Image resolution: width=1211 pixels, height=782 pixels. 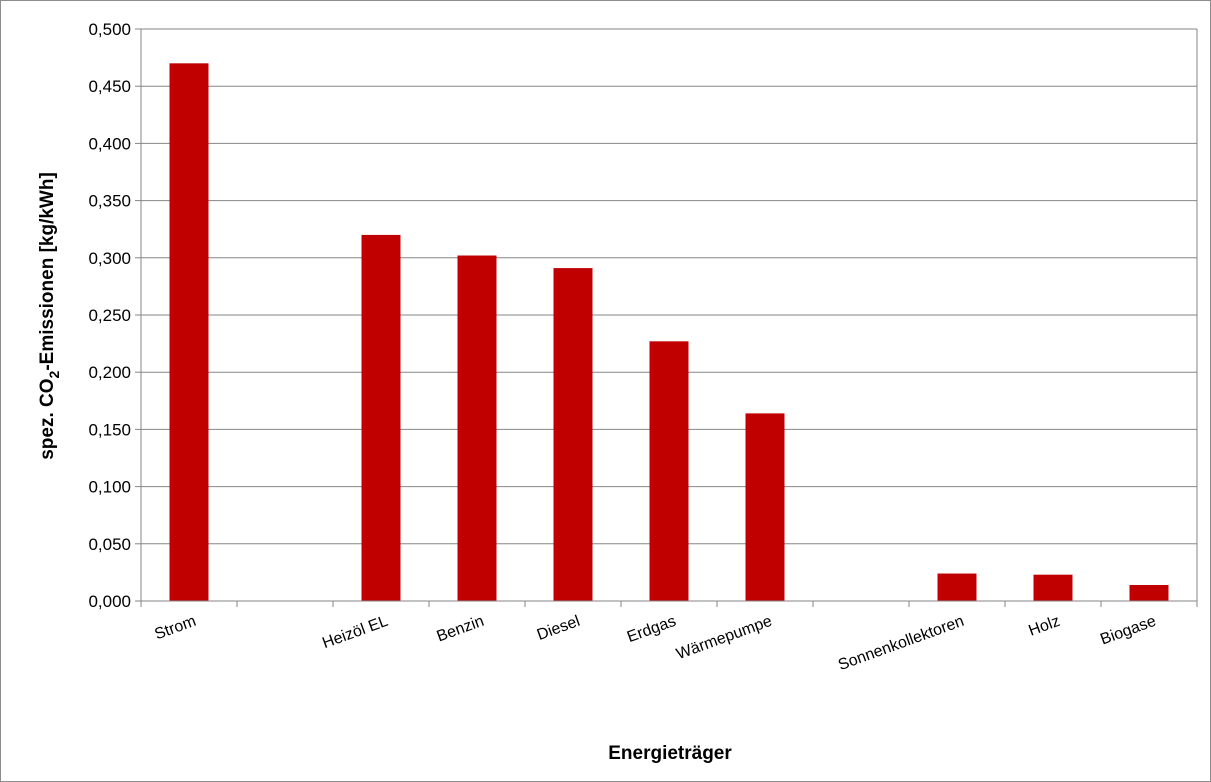 What do you see at coordinates (109, 544) in the screenshot?
I see `y-tick-label: 0,050` at bounding box center [109, 544].